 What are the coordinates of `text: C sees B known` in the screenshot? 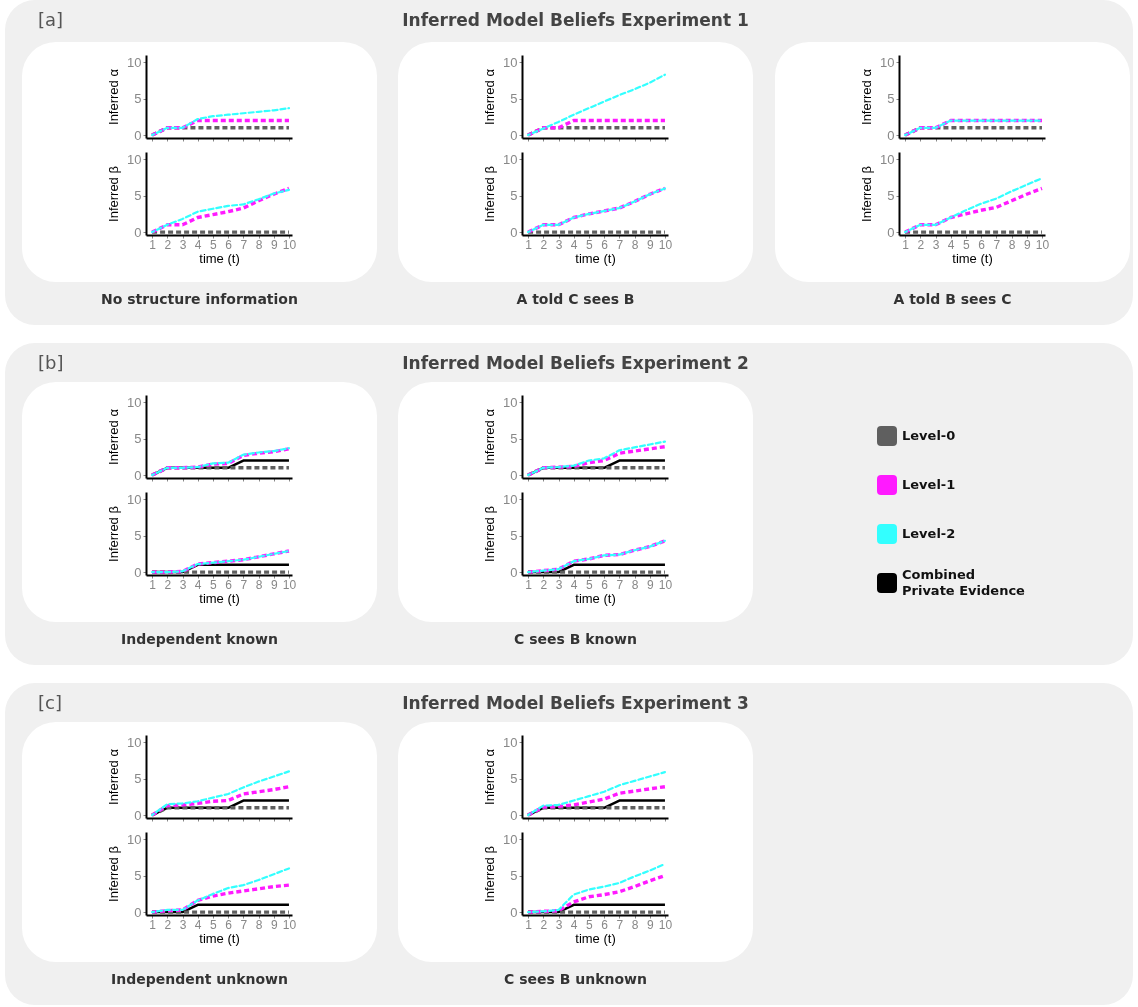 It's located at (575, 639).